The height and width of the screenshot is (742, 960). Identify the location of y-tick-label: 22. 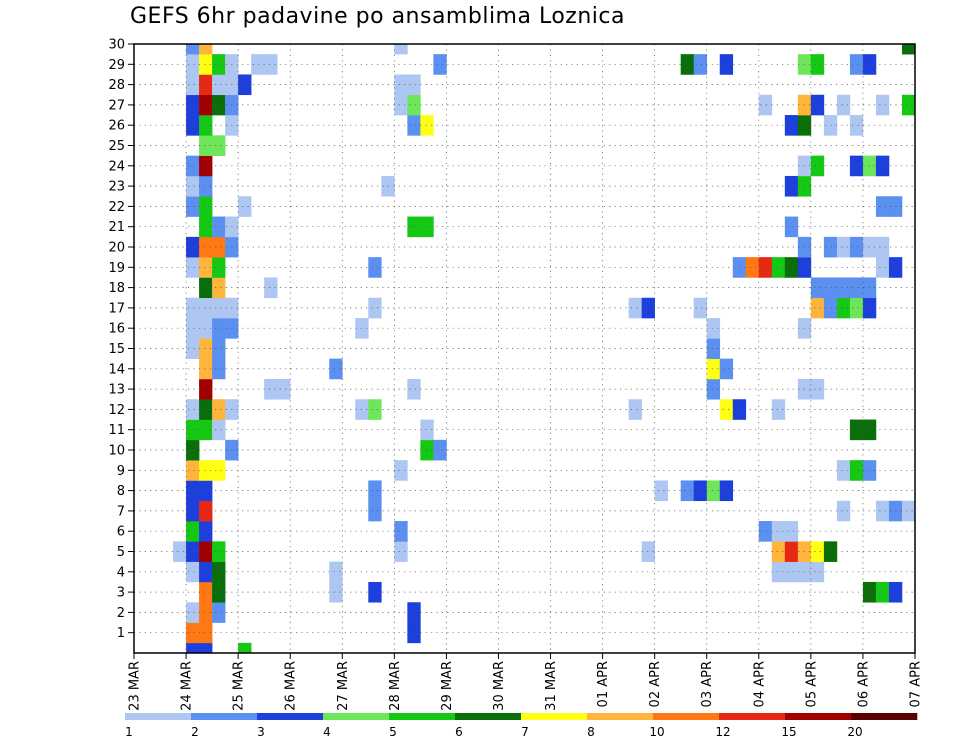
(116, 207).